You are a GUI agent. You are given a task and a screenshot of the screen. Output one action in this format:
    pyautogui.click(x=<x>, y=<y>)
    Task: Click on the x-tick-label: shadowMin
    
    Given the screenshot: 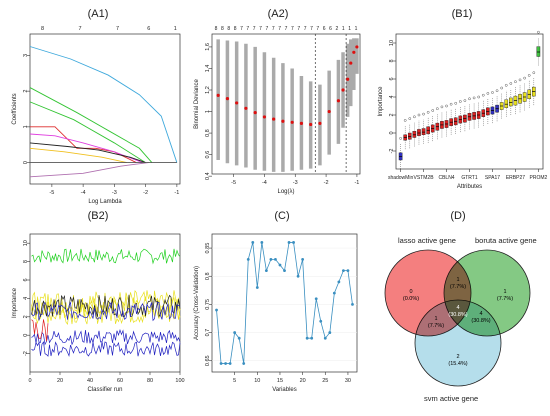 What is the action you would take?
    pyautogui.click(x=401, y=178)
    